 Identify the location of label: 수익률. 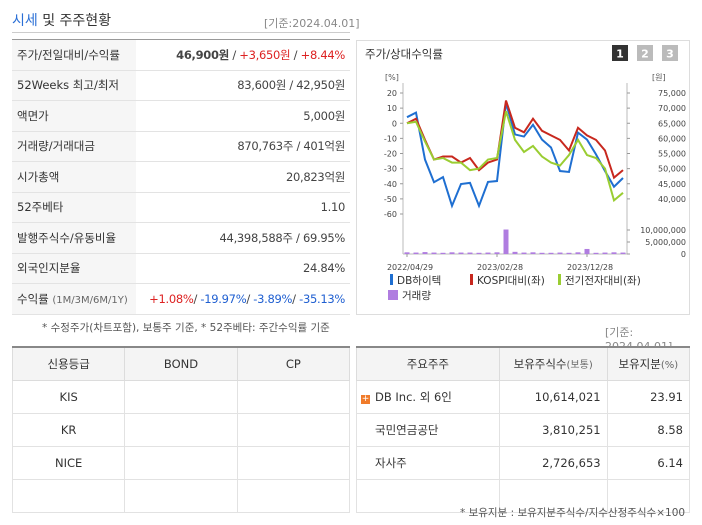
(33, 298).